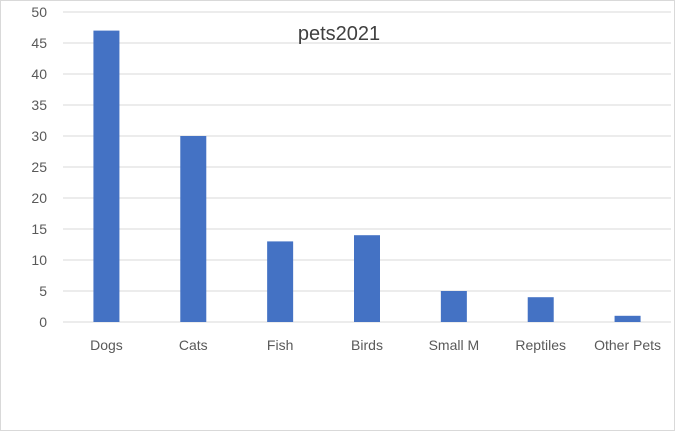  I want to click on x-tick-label: Dogs, so click(106, 345).